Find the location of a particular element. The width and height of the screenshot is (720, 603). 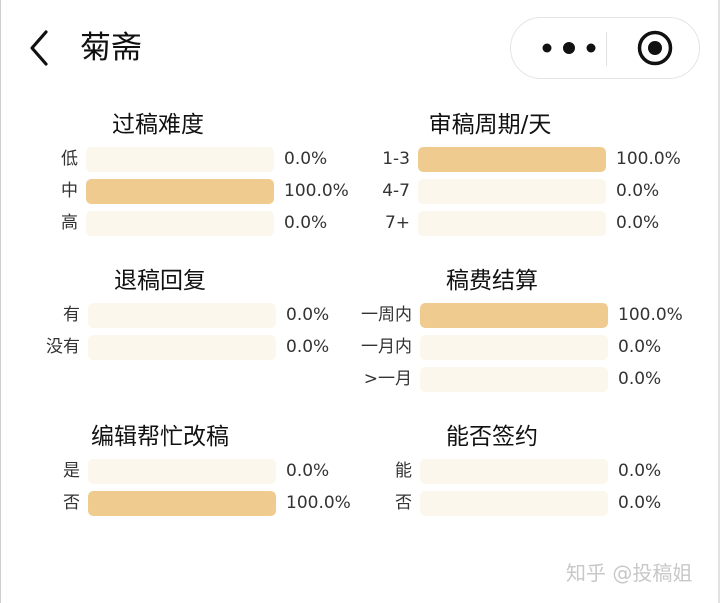

back-button is located at coordinates (42, 48).